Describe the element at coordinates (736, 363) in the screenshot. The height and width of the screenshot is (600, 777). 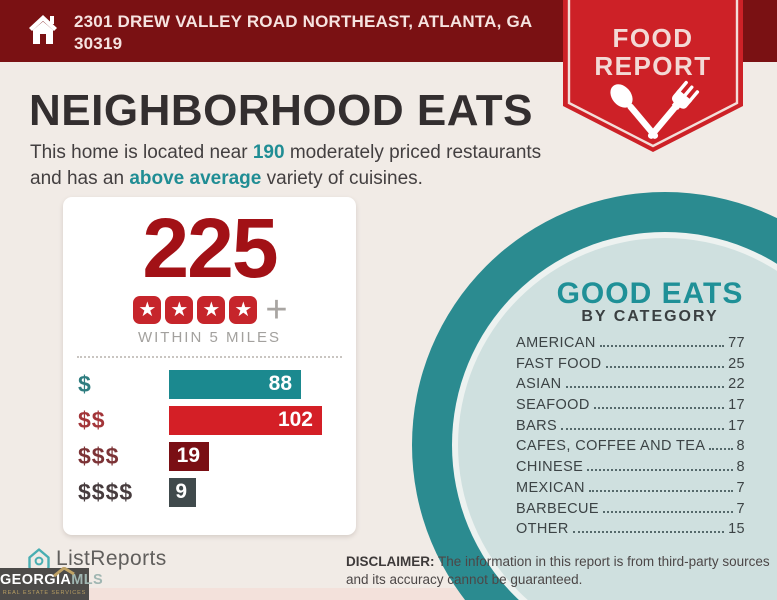
I see `category-value: 25` at that location.